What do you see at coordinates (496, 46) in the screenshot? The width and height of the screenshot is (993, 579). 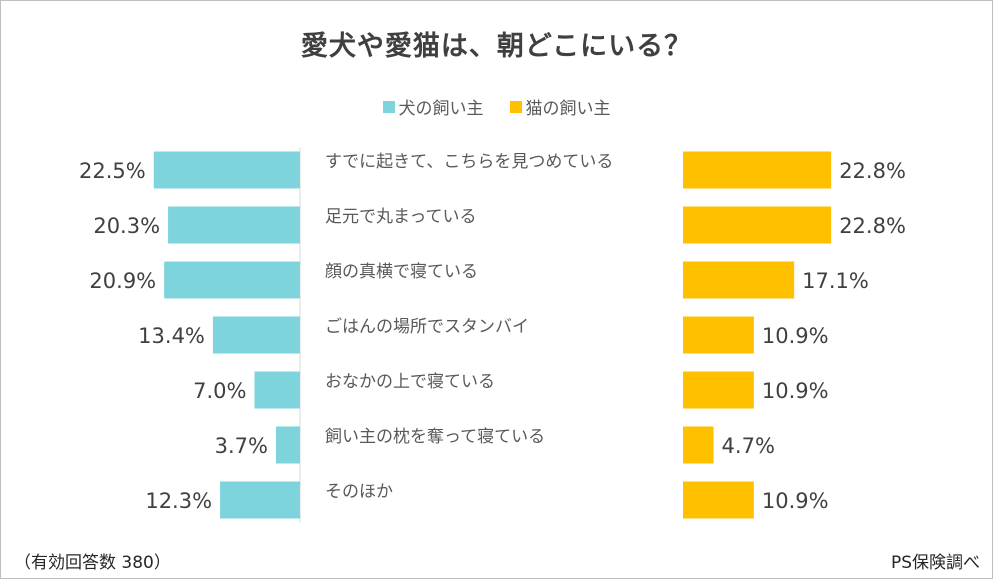 I see `chart-title: 愛犬や愛猫は、朝どこにいる？` at bounding box center [496, 46].